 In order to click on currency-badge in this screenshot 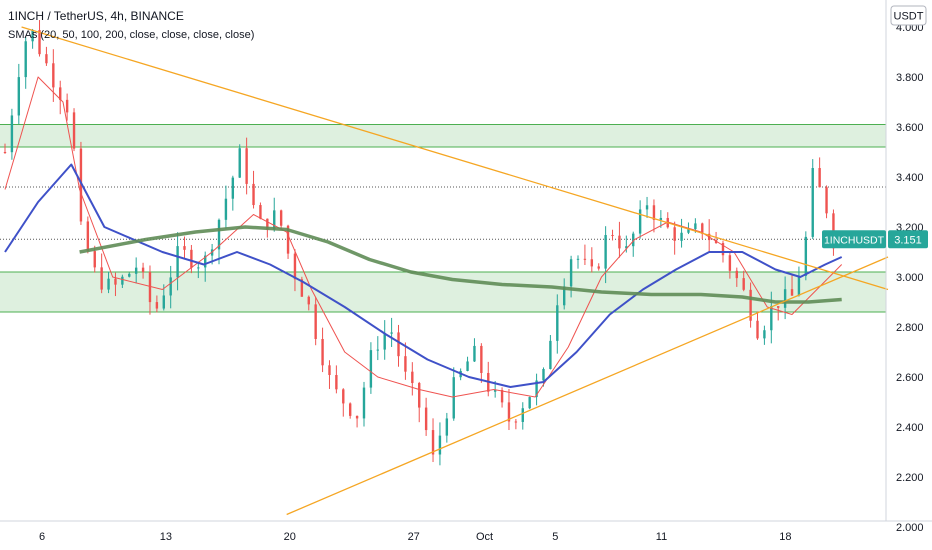, I will do `click(908, 15)`.